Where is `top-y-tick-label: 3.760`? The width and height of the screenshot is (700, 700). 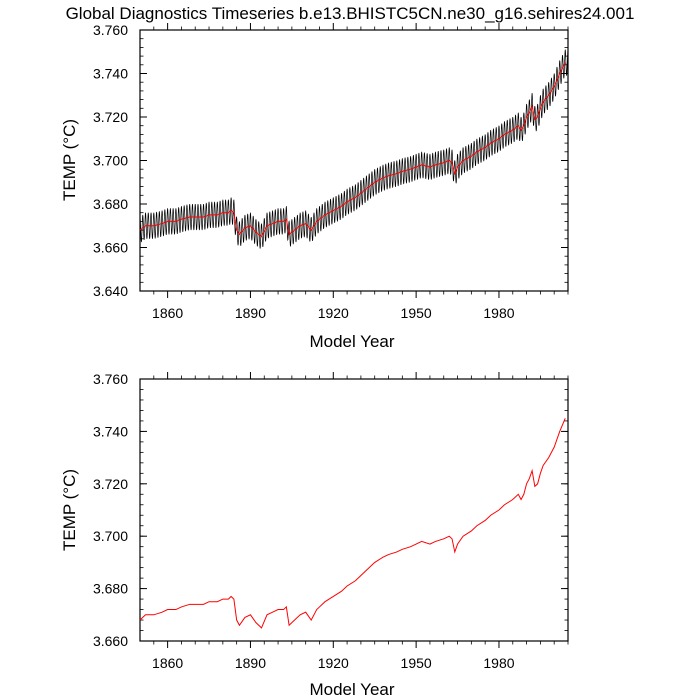
top-y-tick-label: 3.760 is located at coordinates (110, 30).